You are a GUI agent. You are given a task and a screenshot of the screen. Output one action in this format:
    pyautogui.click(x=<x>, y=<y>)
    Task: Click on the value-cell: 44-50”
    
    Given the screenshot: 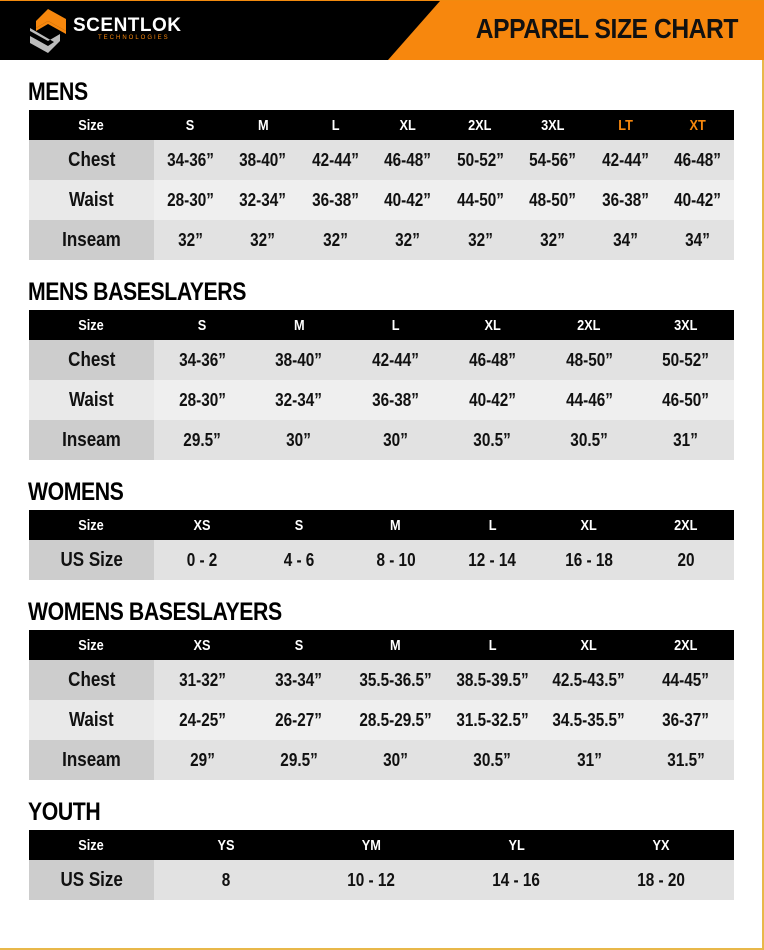 What is the action you would take?
    pyautogui.click(x=480, y=200)
    